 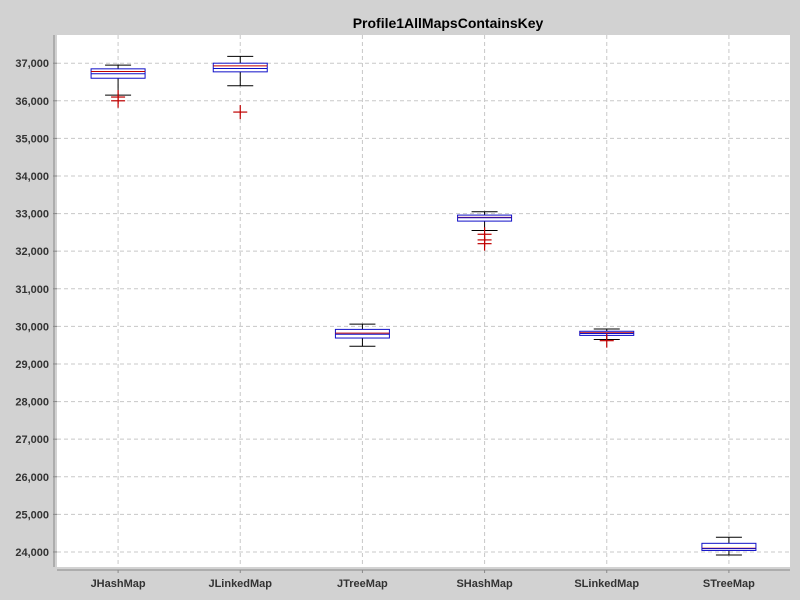 I want to click on y-tick-label: 24,000, so click(x=32, y=553).